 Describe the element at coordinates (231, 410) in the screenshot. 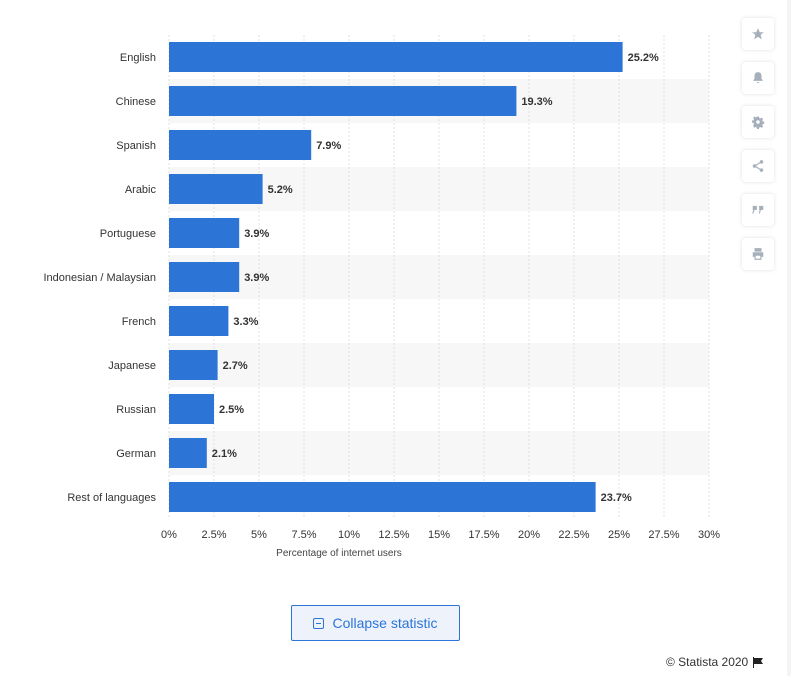

I see `value-label: 2.5%` at that location.